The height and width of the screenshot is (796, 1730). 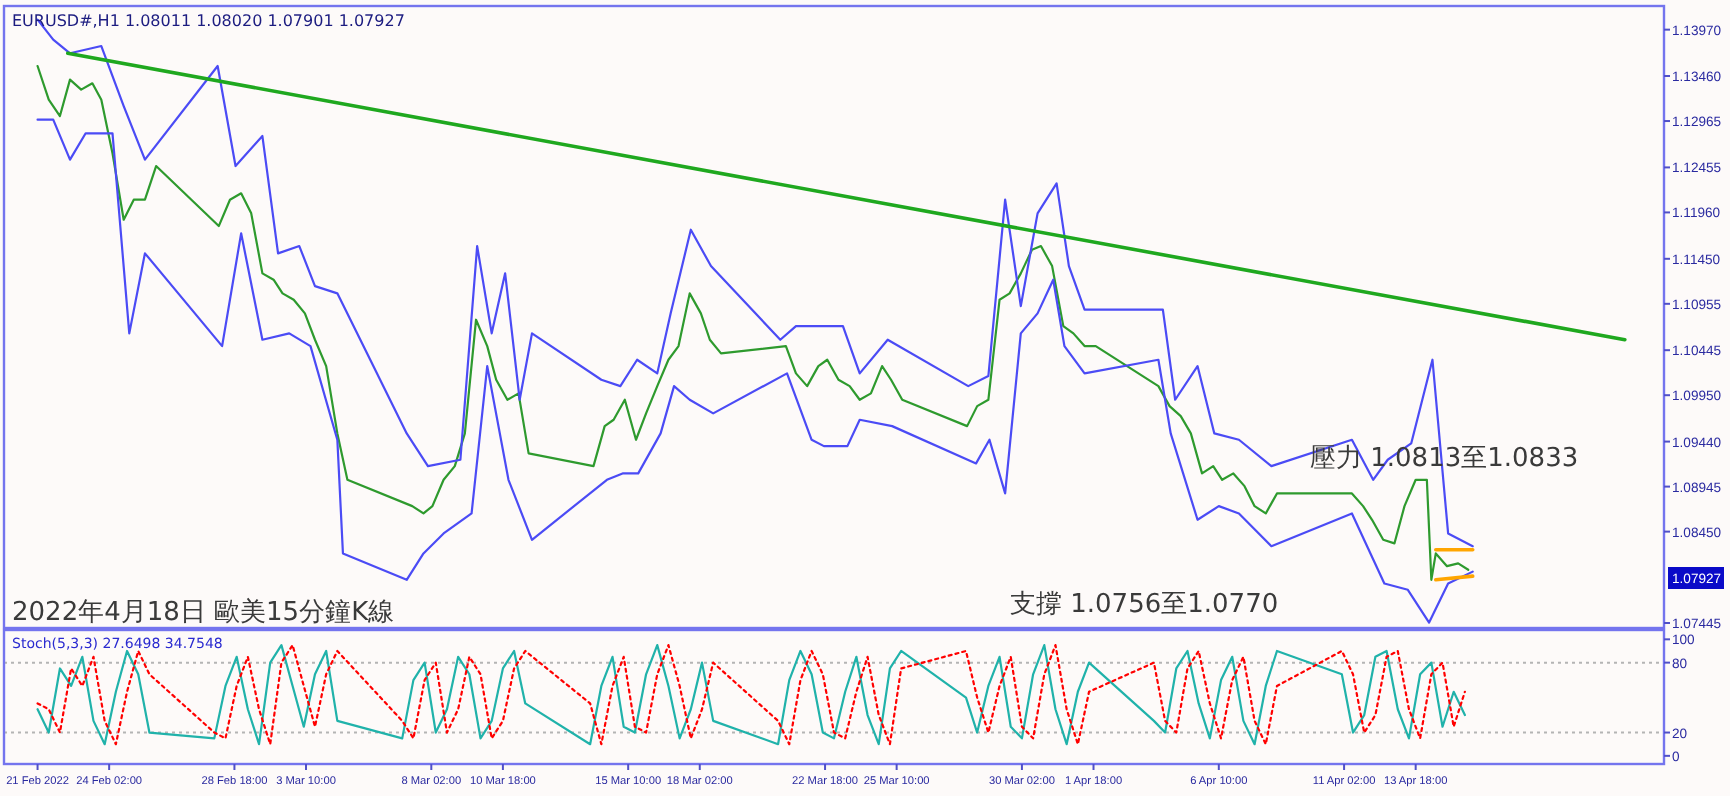 What do you see at coordinates (208, 21) in the screenshot?
I see `chart-title: EURUSD#,H1 1.08011 1.08020 1.07901 1.07927` at bounding box center [208, 21].